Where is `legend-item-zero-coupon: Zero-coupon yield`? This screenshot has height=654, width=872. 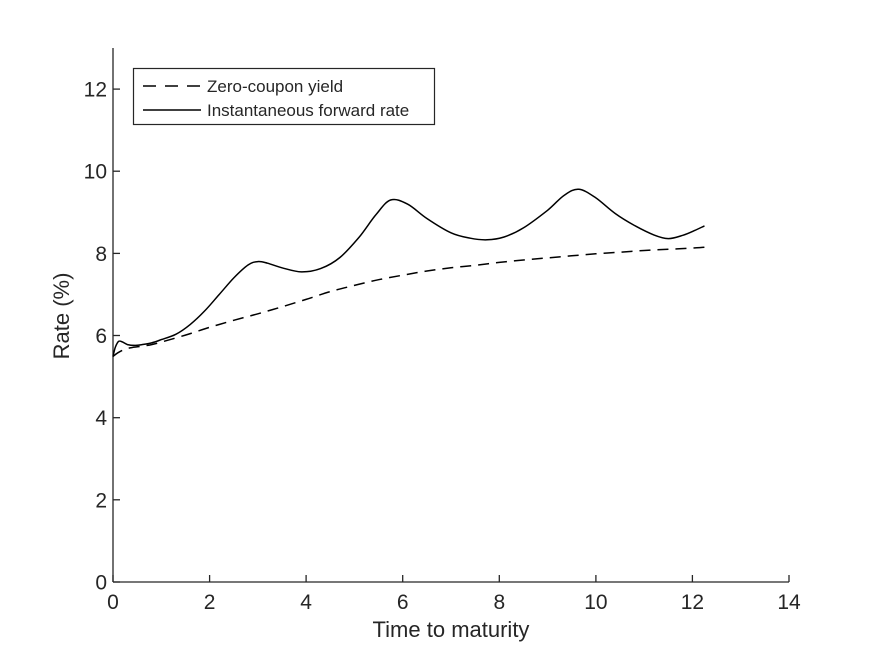 legend-item-zero-coupon: Zero-coupon yield is located at coordinates (243, 86).